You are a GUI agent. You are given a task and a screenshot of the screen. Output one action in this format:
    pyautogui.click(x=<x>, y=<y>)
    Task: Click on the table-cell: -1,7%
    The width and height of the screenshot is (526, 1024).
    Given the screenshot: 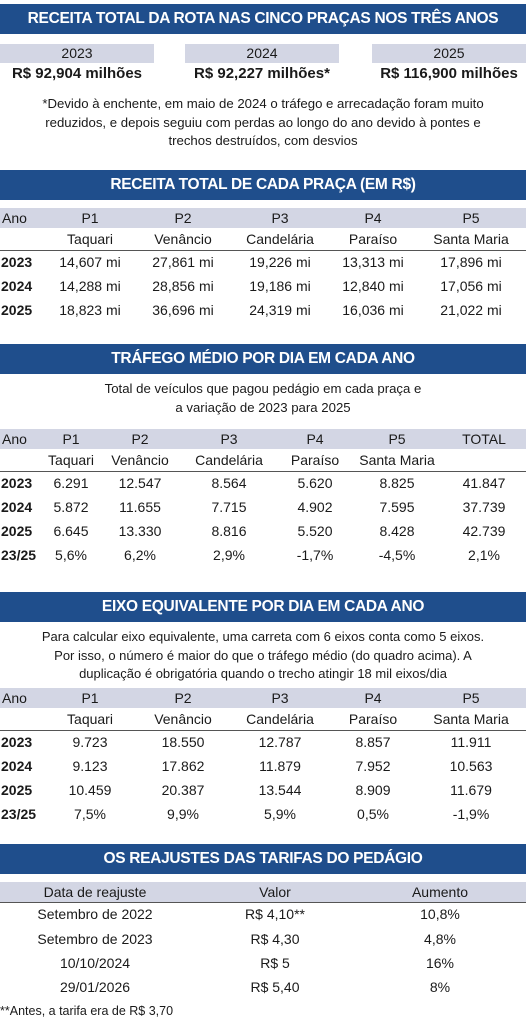 What is the action you would take?
    pyautogui.click(x=315, y=555)
    